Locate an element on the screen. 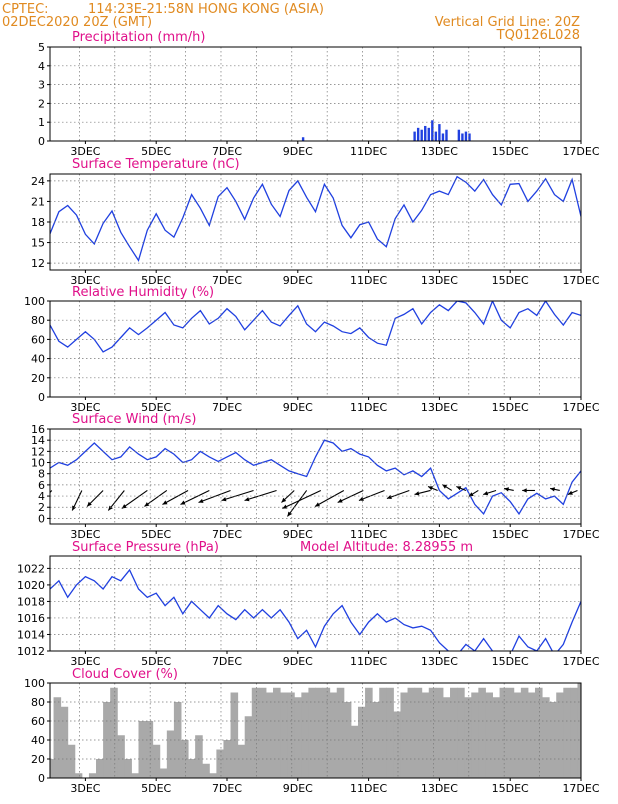  series-line is located at coordinates (315, 327).